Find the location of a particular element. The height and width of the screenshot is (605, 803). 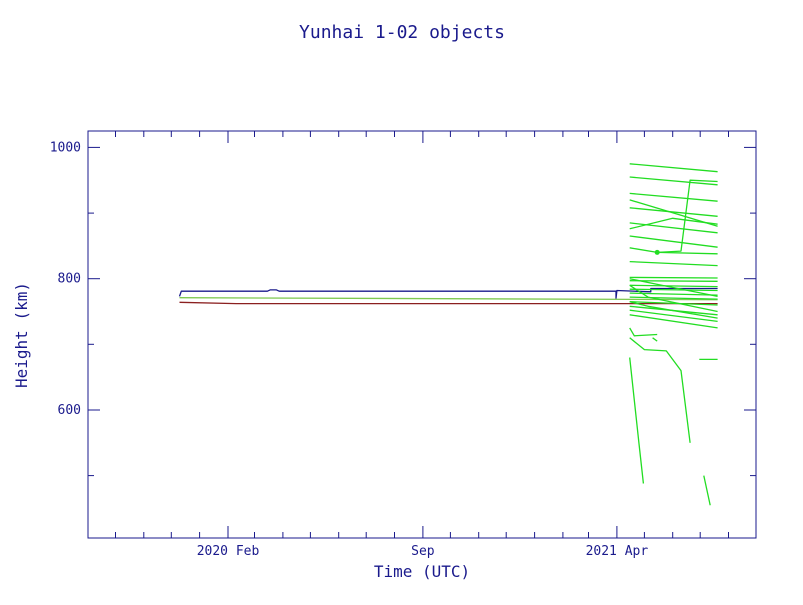

marker-layer is located at coordinates (657, 252).